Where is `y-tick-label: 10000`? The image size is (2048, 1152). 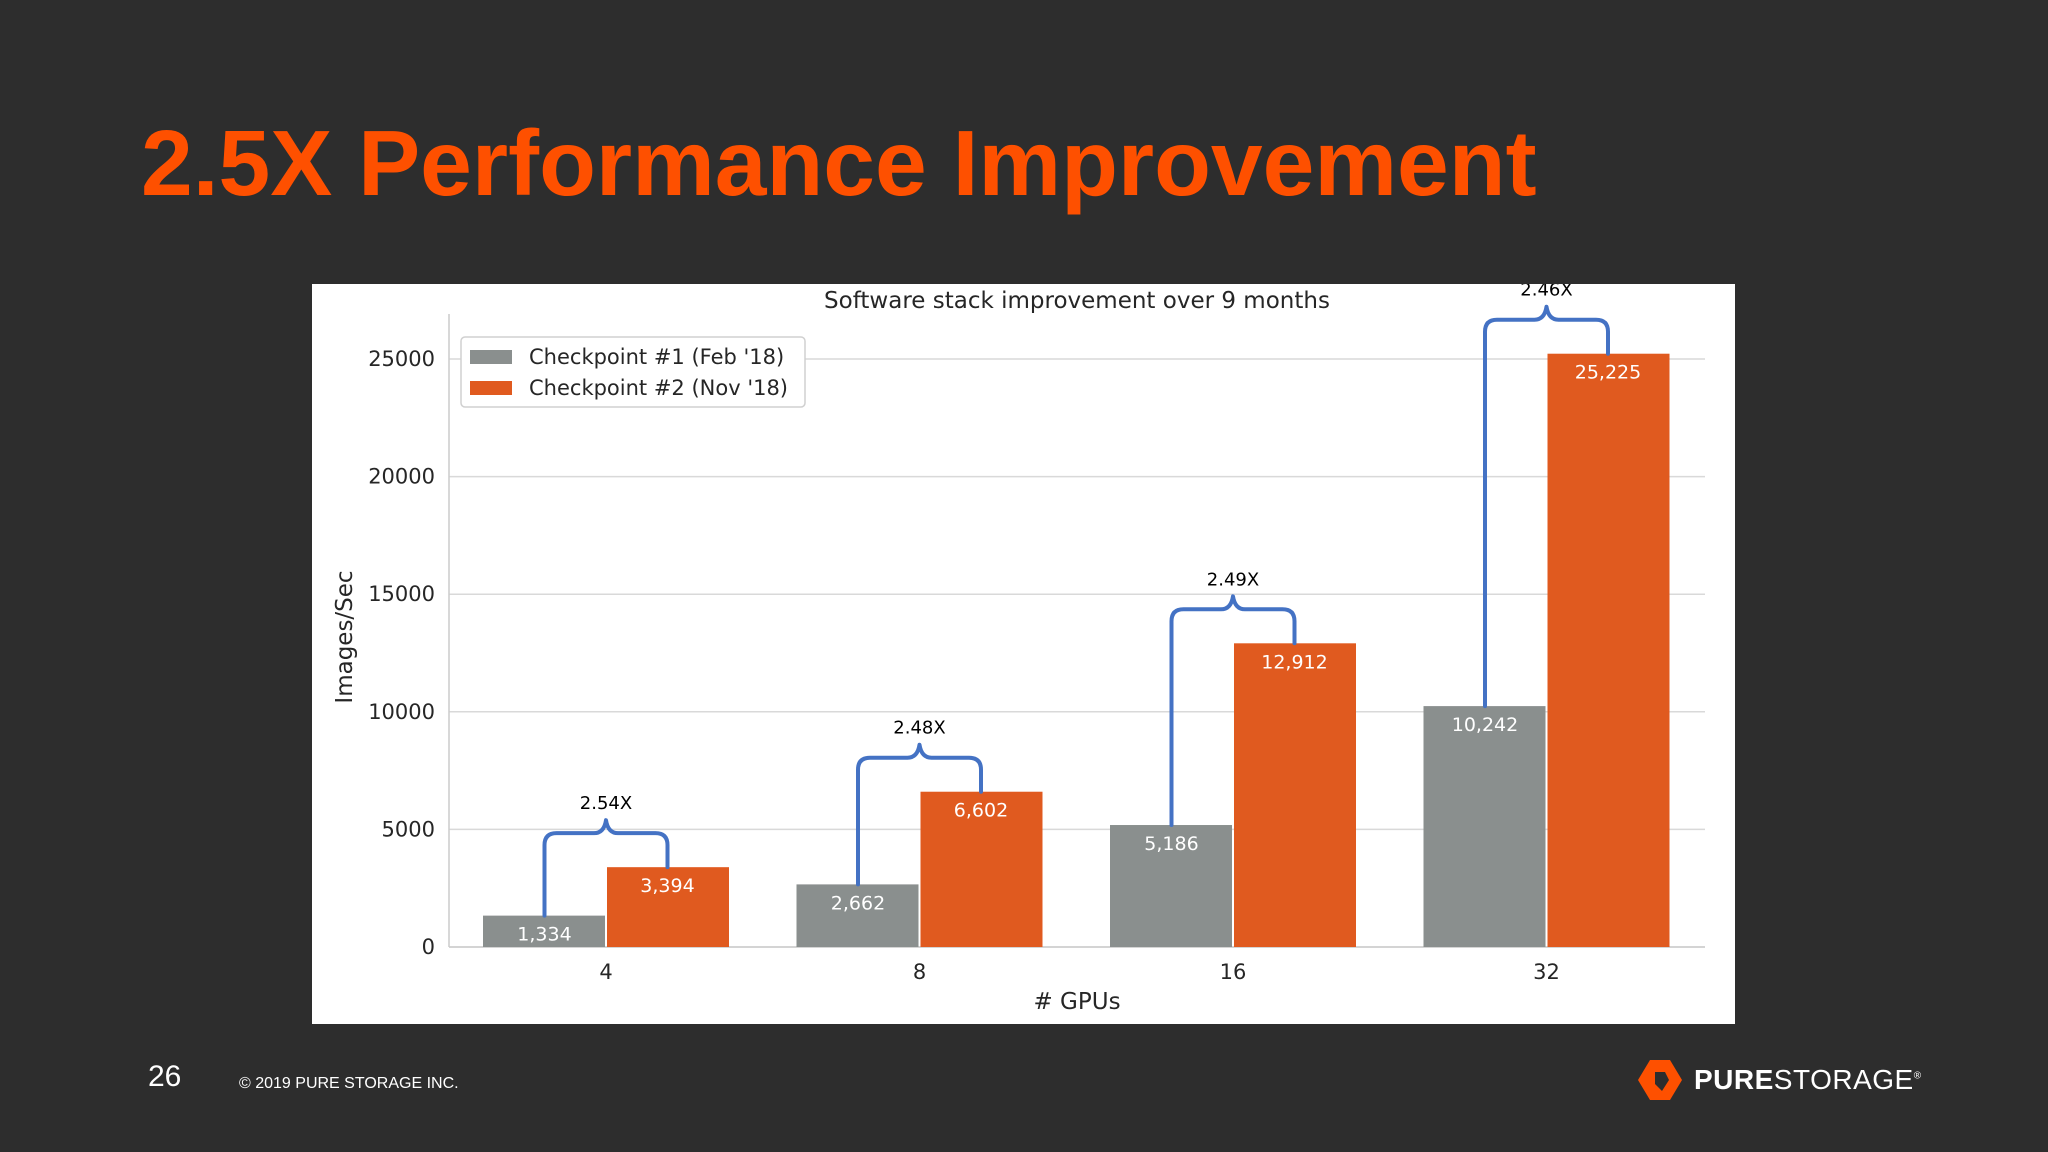
y-tick-label: 10000 is located at coordinates (401, 712).